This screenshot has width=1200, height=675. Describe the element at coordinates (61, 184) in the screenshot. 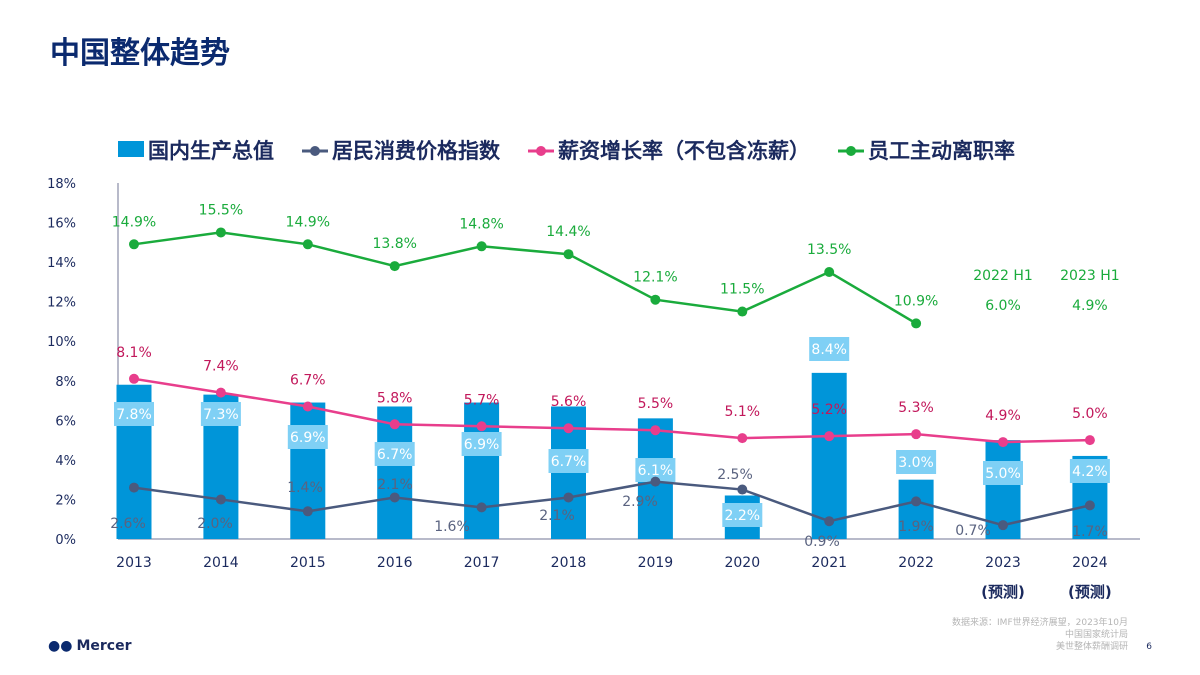

I see `y-tick-label: 18%` at that location.